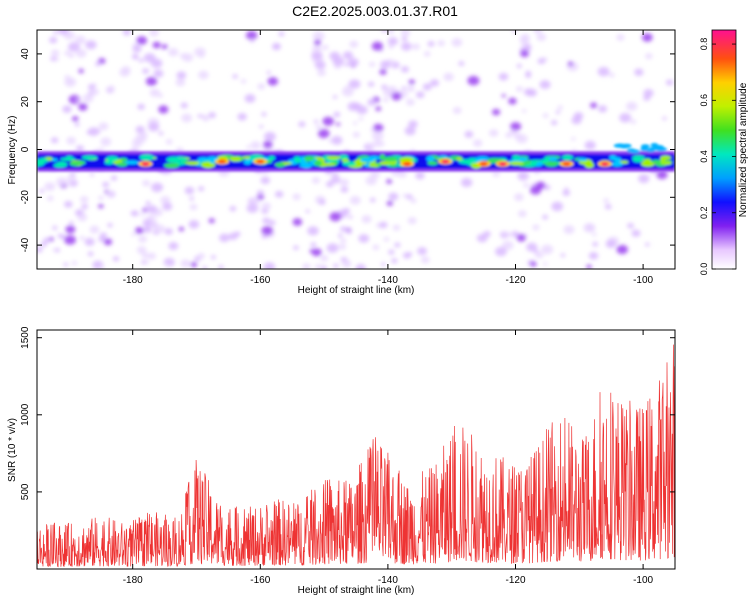 Image resolution: width=750 pixels, height=600 pixels. I want to click on colorbar-tick-label: 0.8, so click(704, 44).